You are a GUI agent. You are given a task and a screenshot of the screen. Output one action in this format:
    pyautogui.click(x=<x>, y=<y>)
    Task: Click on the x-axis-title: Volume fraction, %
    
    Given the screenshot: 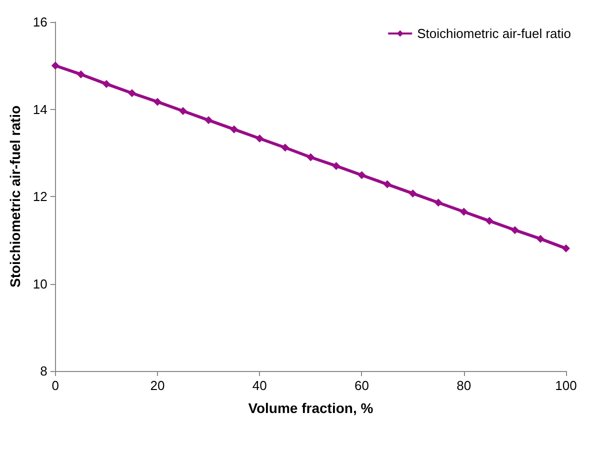 What is the action you would take?
    pyautogui.click(x=311, y=408)
    